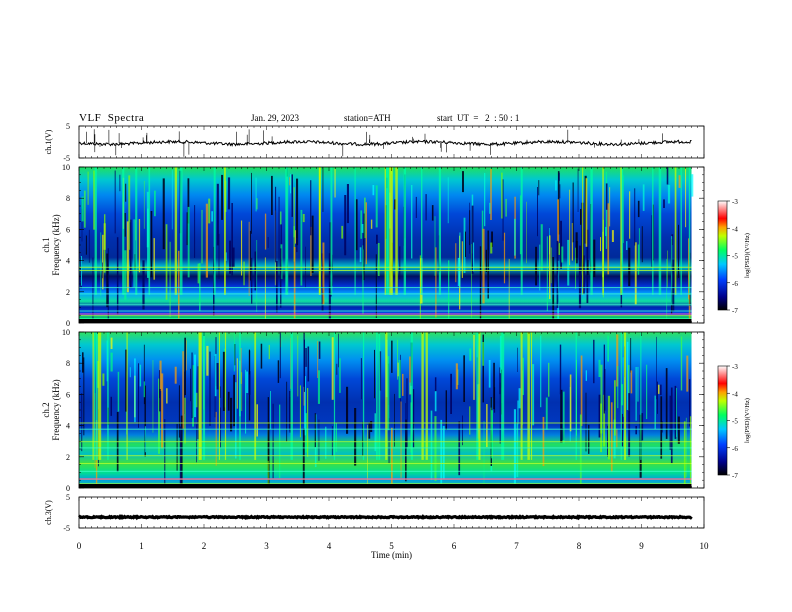 Image resolution: width=792 pixels, height=612 pixels. I want to click on panel-ch3-voltage: 5 -5 ch.3(V), so click(374, 513).